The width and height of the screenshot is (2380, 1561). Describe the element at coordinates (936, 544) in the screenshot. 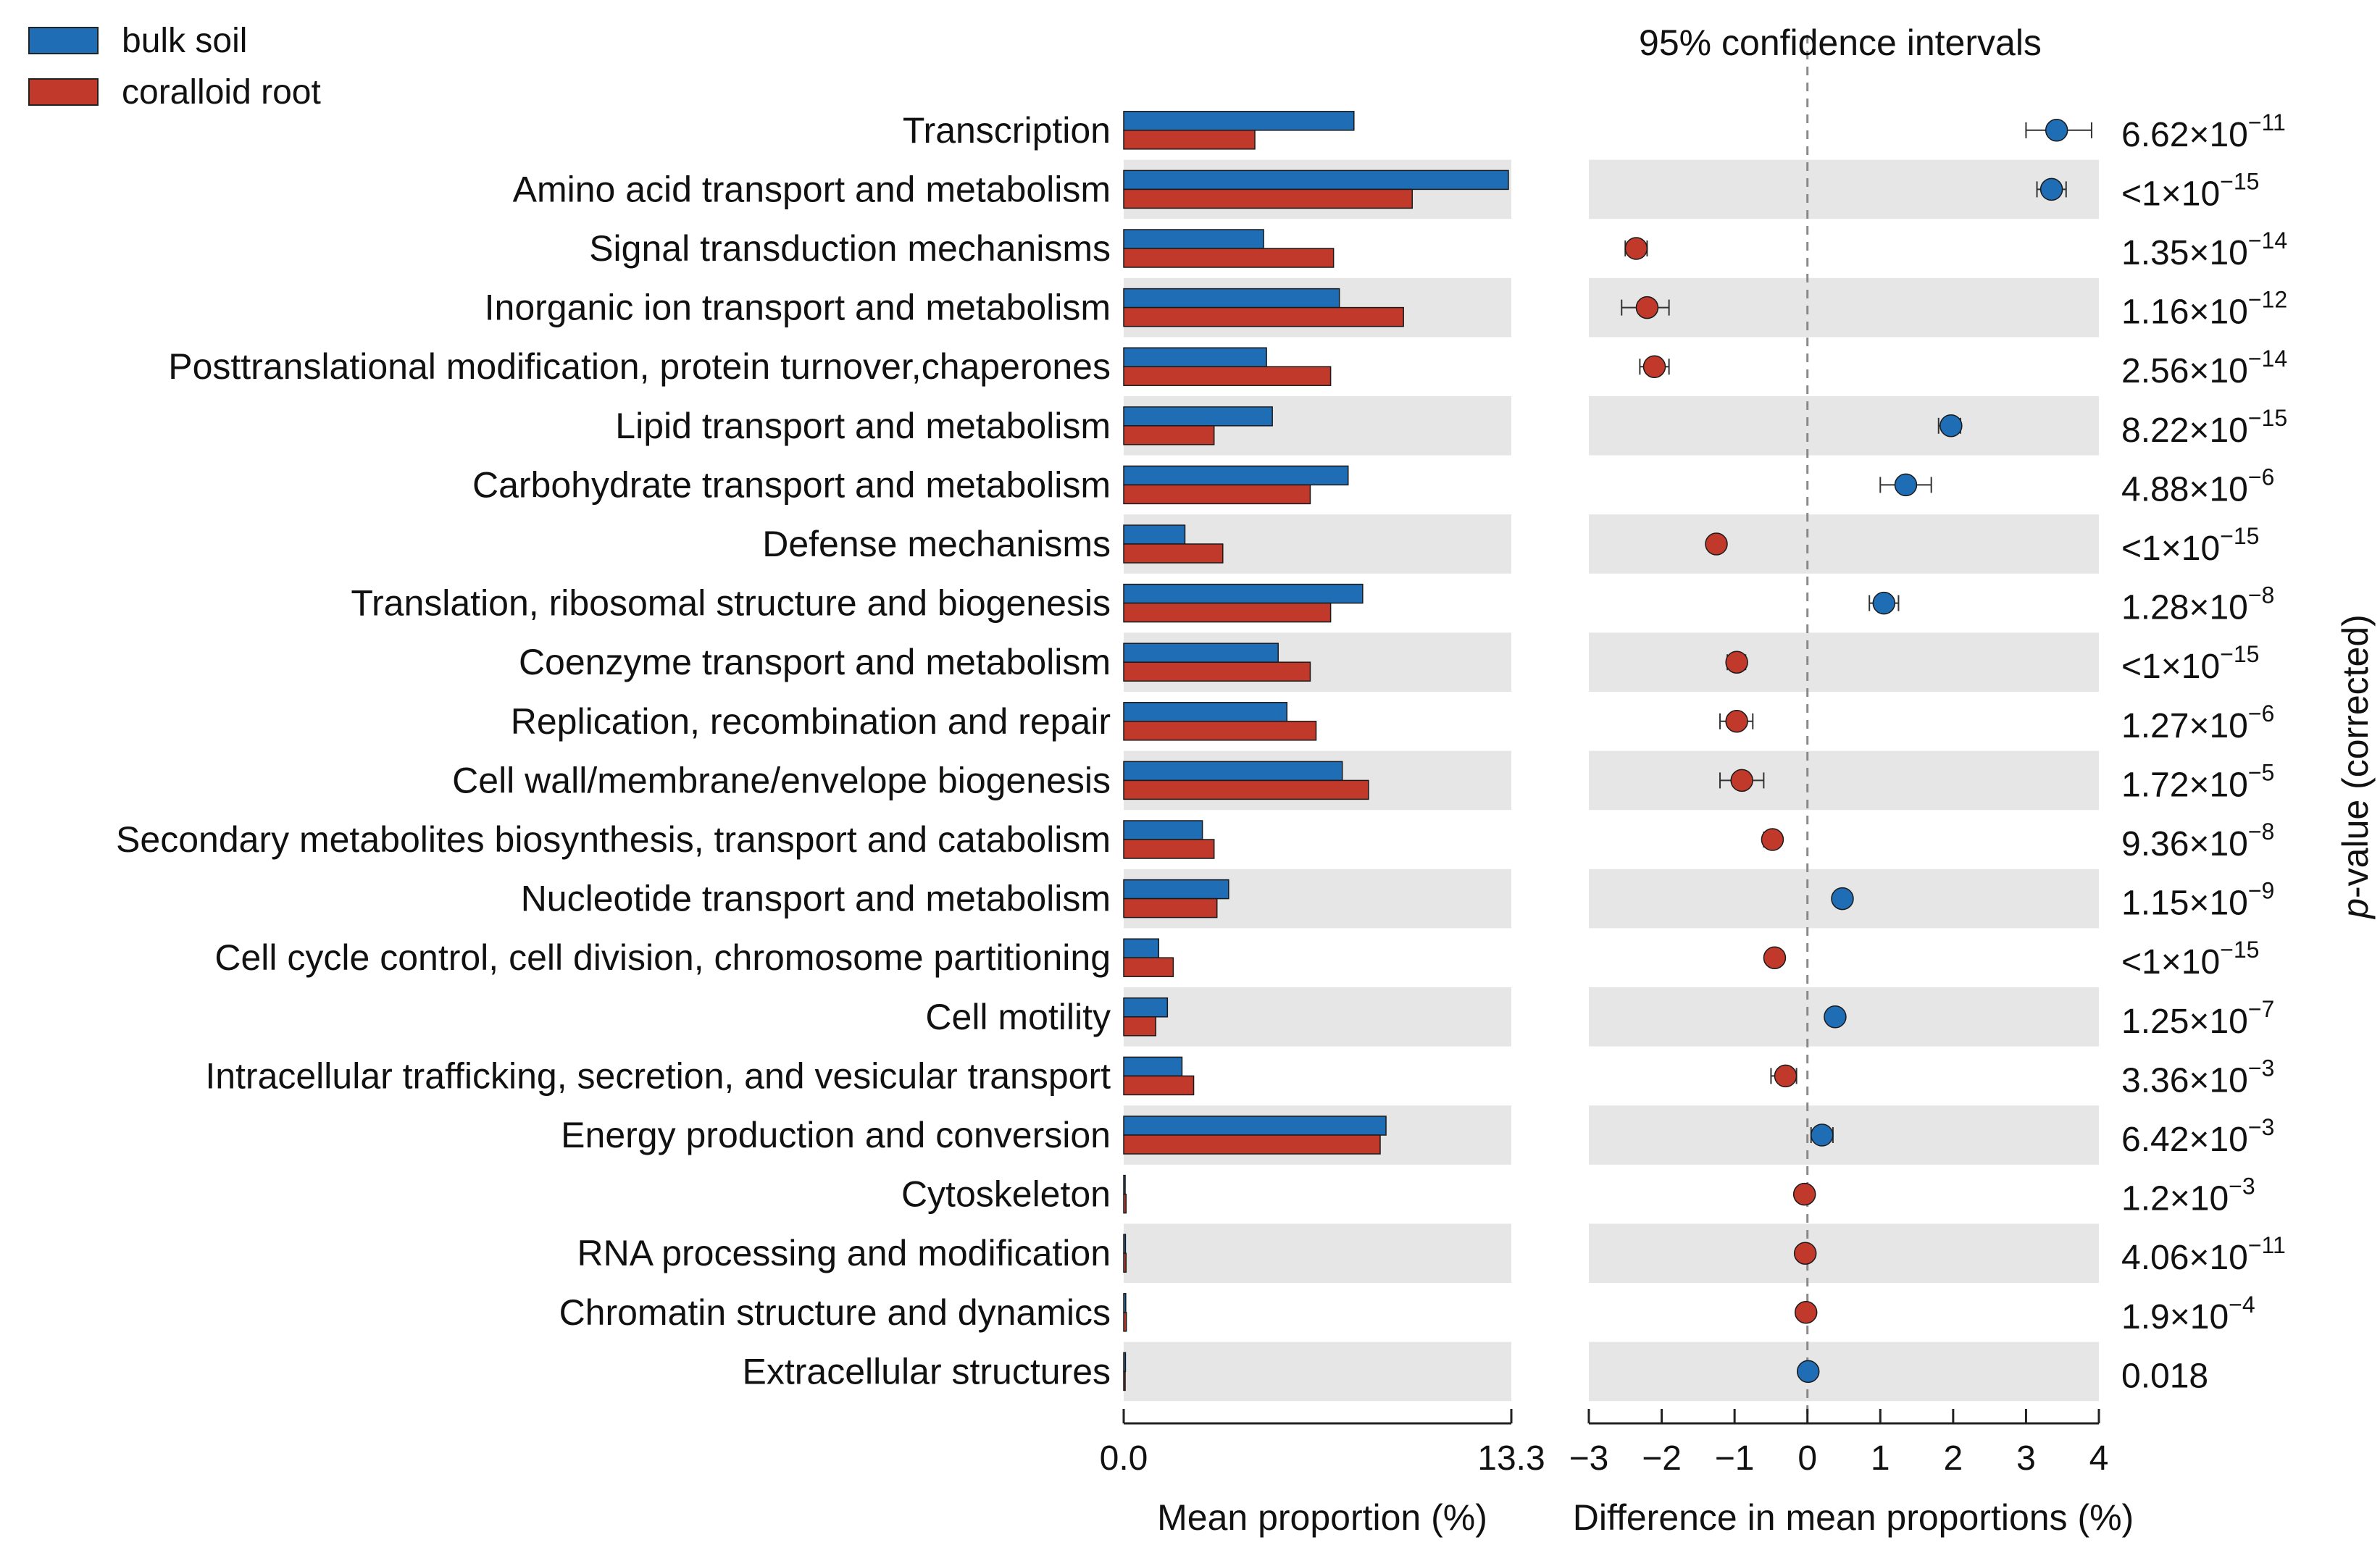

I see `category-label-defense-mechanisms: Defense mechanisms` at that location.